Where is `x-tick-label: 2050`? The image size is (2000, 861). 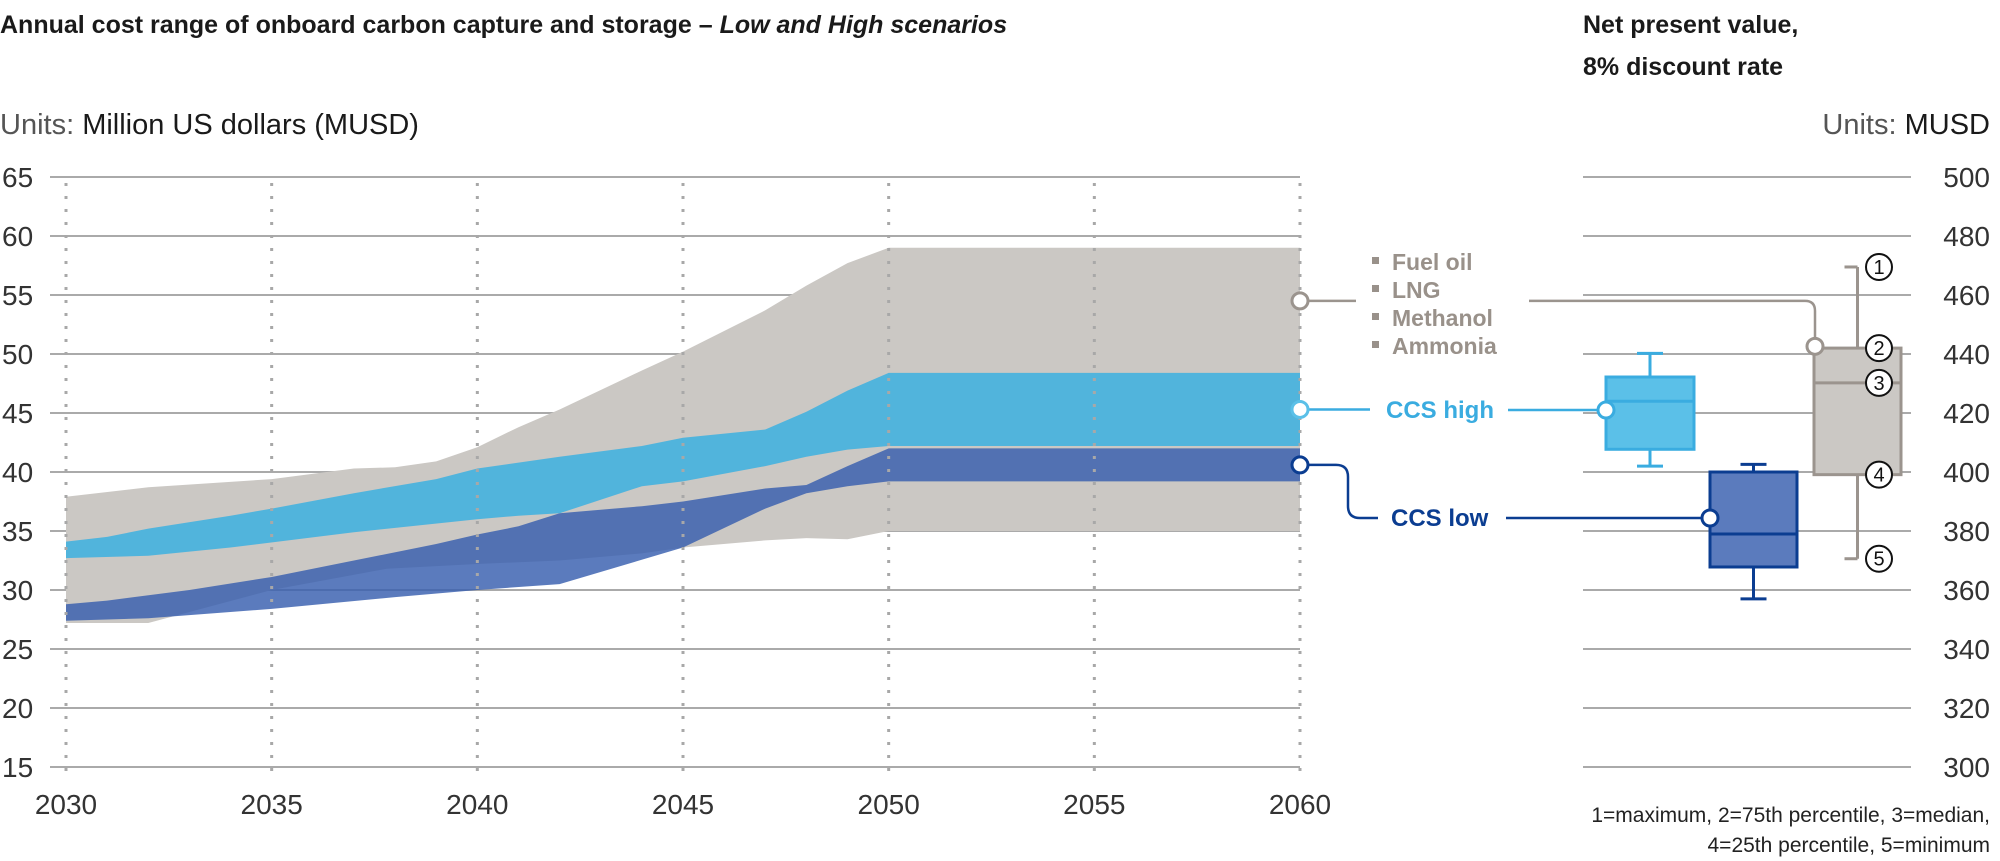 x-tick-label: 2050 is located at coordinates (889, 804).